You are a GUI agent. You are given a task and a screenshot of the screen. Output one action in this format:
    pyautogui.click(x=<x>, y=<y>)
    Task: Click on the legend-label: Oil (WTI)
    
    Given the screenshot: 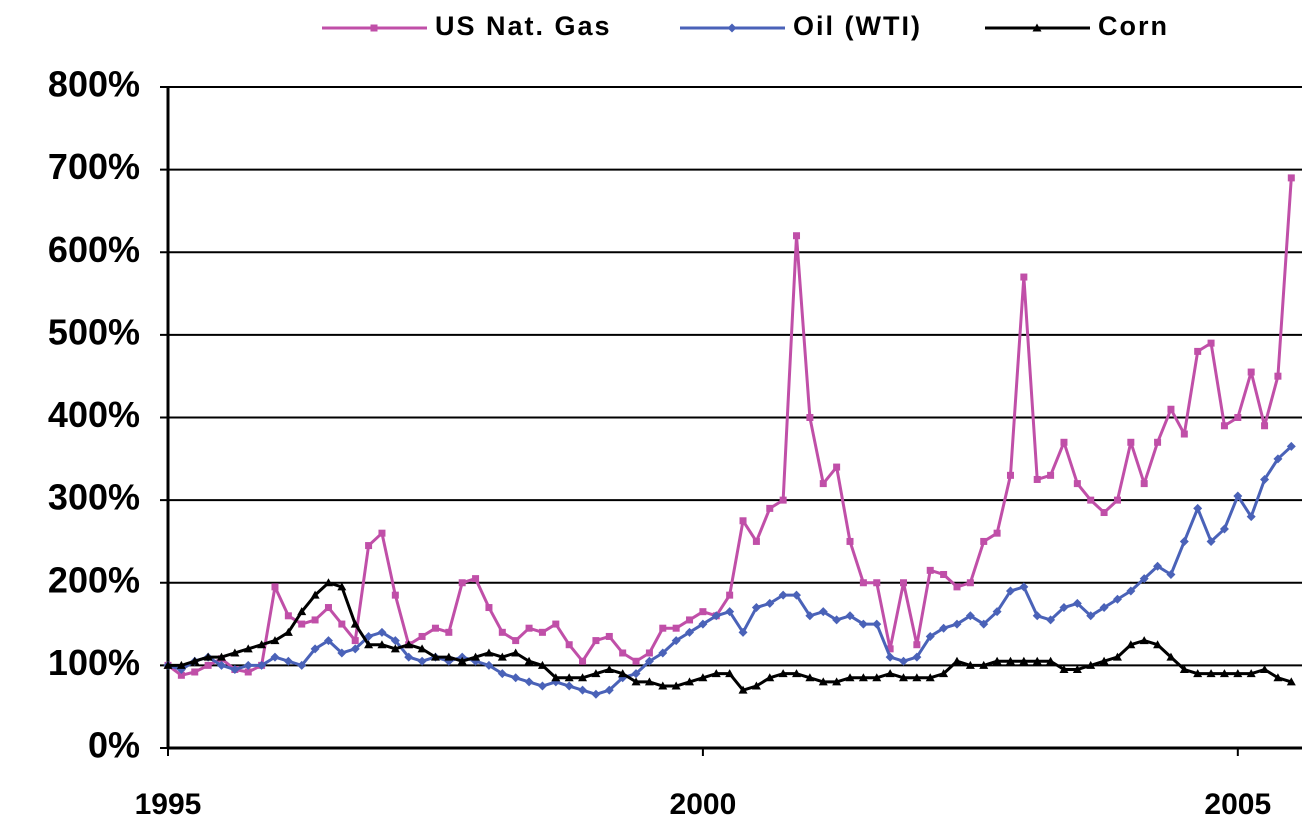 What is the action you would take?
    pyautogui.click(x=857, y=26)
    